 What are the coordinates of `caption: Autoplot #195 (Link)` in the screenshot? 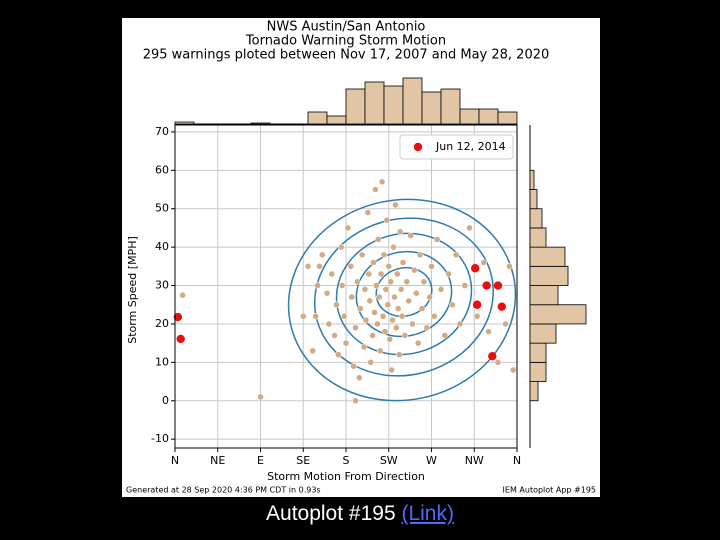 It's located at (360, 514).